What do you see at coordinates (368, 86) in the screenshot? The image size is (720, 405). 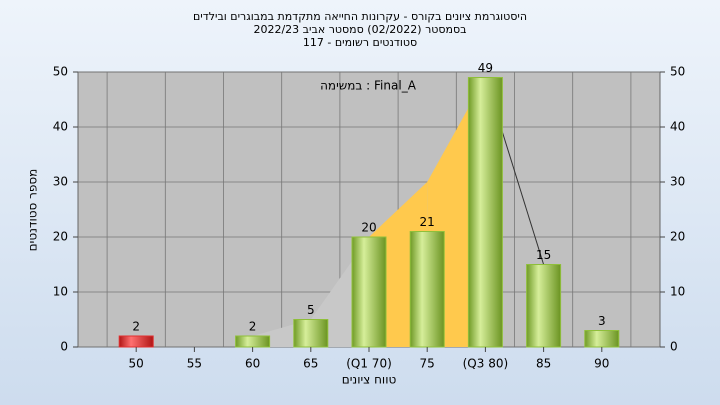 I see `annotation: Final_A : במשימה` at bounding box center [368, 86].